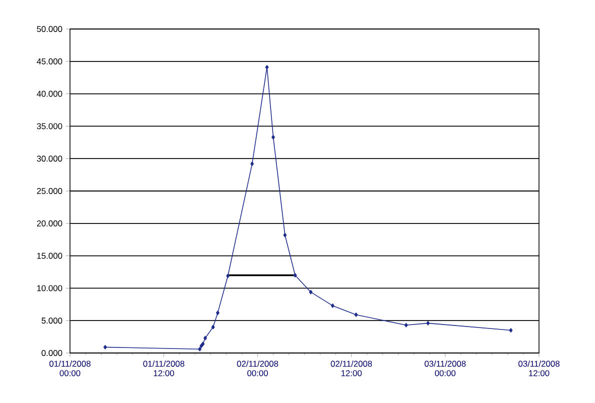 Image resolution: width=595 pixels, height=403 pixels. I want to click on x-tick-label: 02/11/2008 00:00, so click(257, 368).